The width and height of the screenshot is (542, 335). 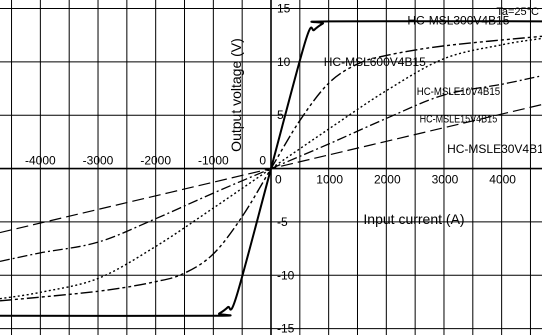 What do you see at coordinates (286, 328) in the screenshot?
I see `y-tick-label: -15` at bounding box center [286, 328].